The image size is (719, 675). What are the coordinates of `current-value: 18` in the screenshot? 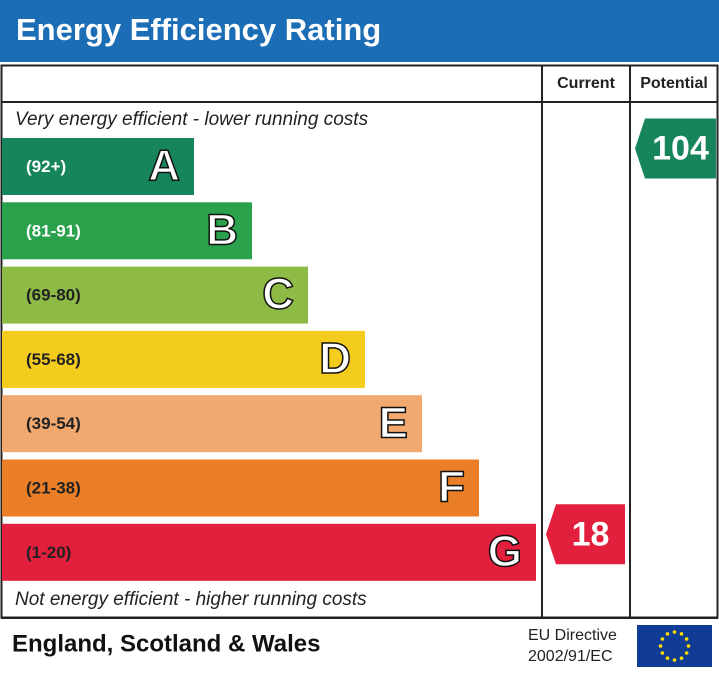 It's located at (591, 534).